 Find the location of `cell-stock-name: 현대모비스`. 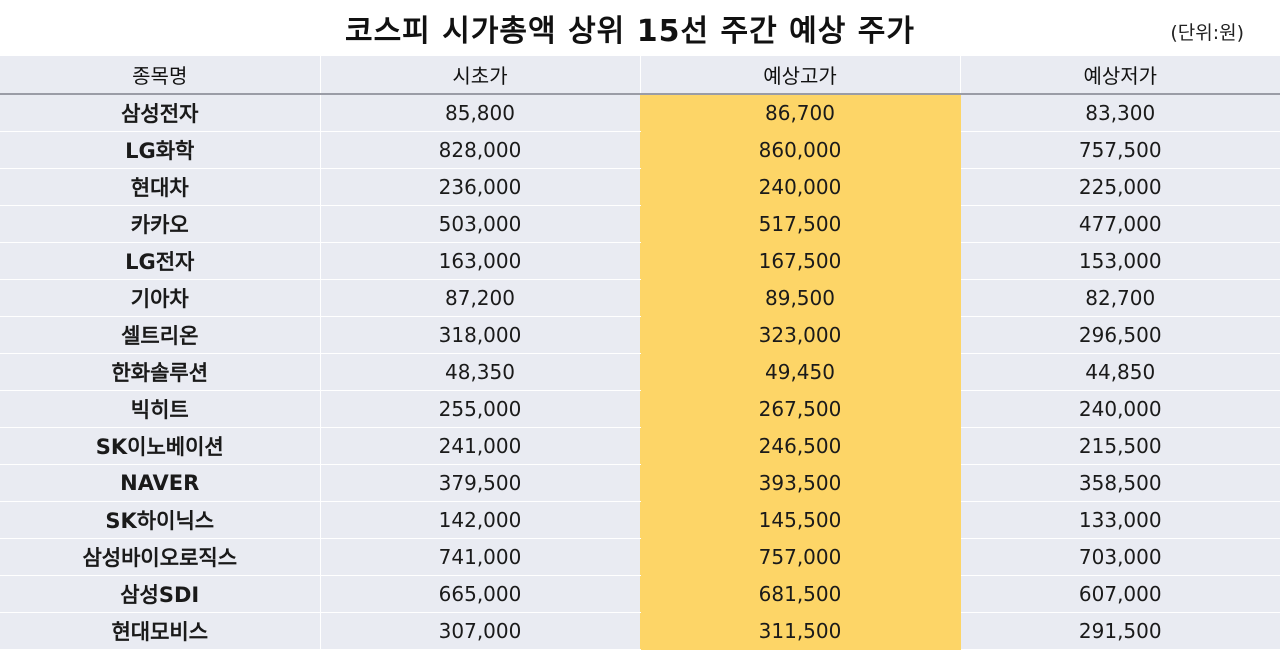

cell-stock-name: 현대모비스 is located at coordinates (160, 631).